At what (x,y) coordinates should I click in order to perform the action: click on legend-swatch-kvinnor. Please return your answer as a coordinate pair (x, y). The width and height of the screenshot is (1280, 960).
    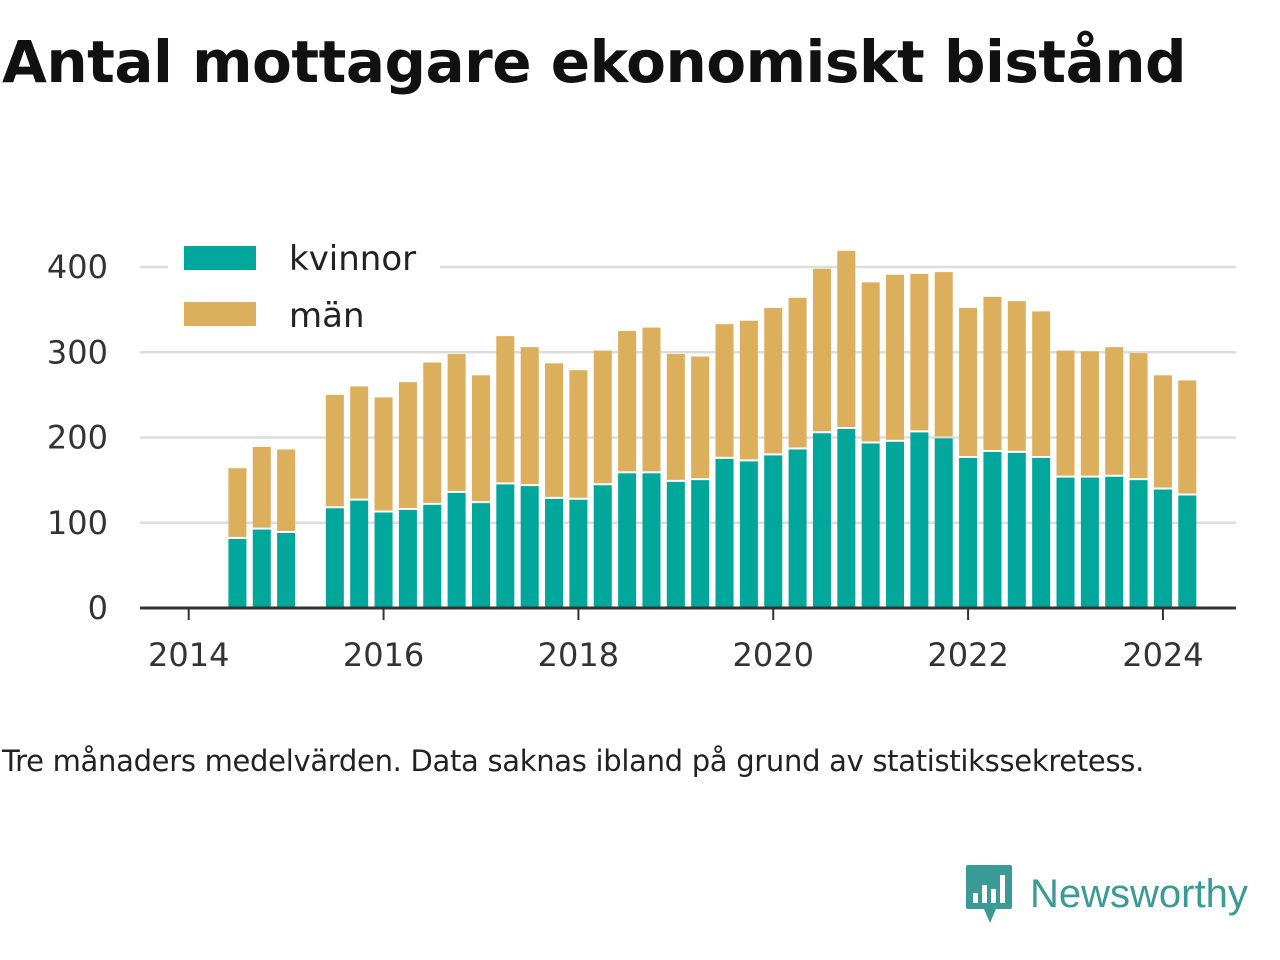
    Looking at the image, I should click on (220, 258).